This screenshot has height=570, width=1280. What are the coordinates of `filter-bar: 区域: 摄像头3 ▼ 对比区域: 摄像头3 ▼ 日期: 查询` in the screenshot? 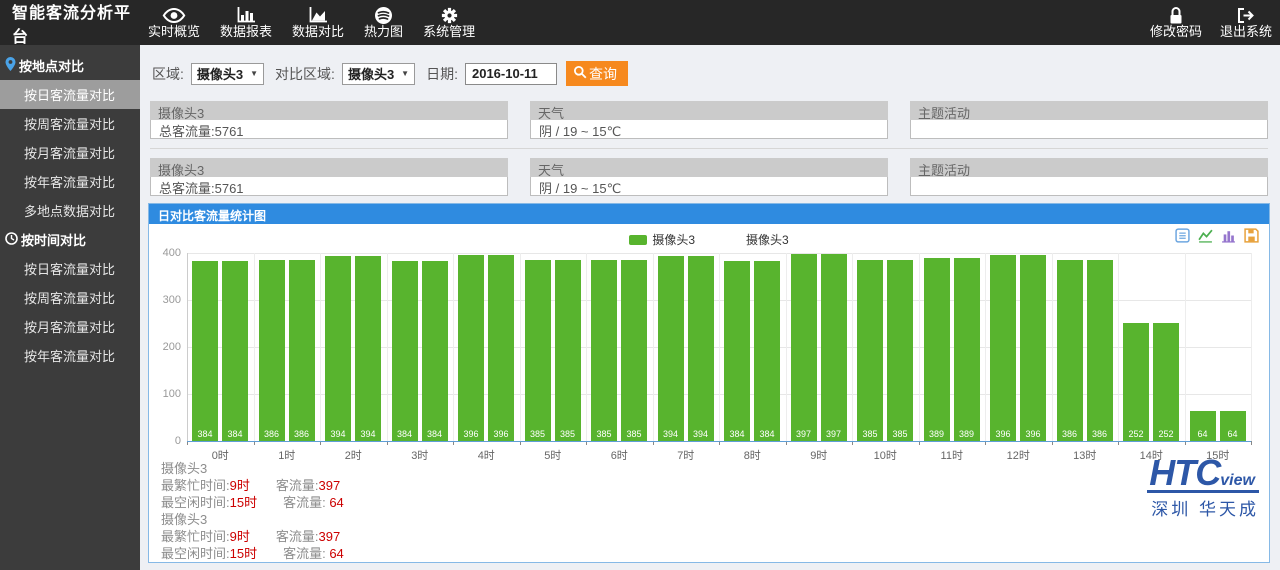 It's located at (710, 70).